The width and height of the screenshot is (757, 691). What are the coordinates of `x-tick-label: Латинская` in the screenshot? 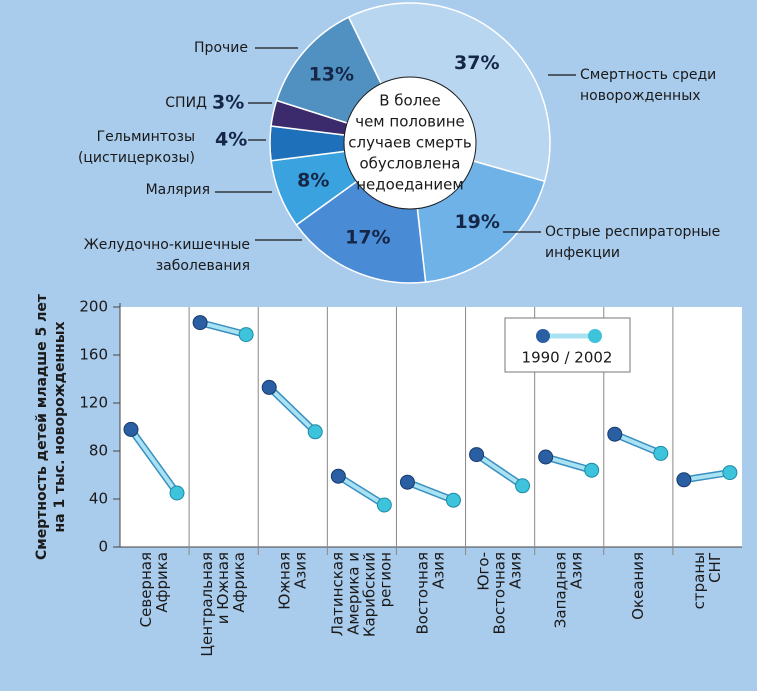 It's located at (337, 594).